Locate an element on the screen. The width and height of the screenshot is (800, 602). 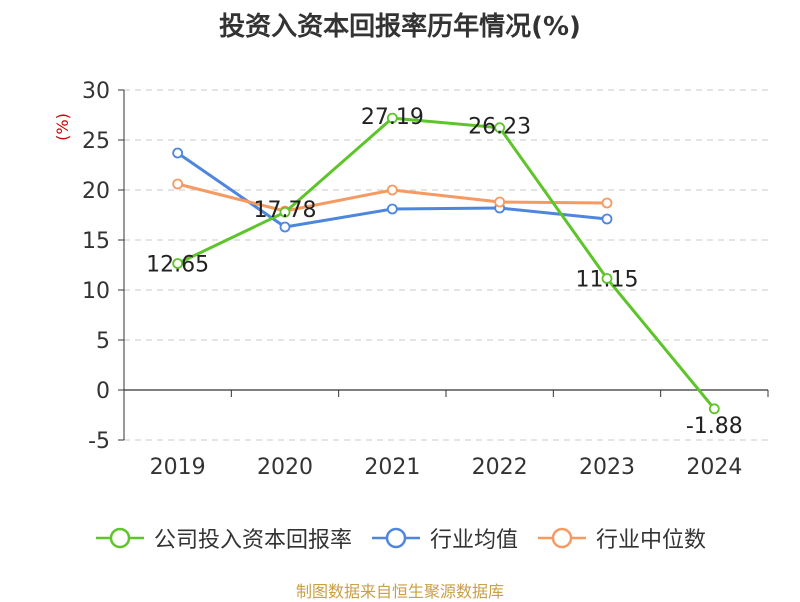
y-axis-label: (%) is located at coordinates (62, 127).